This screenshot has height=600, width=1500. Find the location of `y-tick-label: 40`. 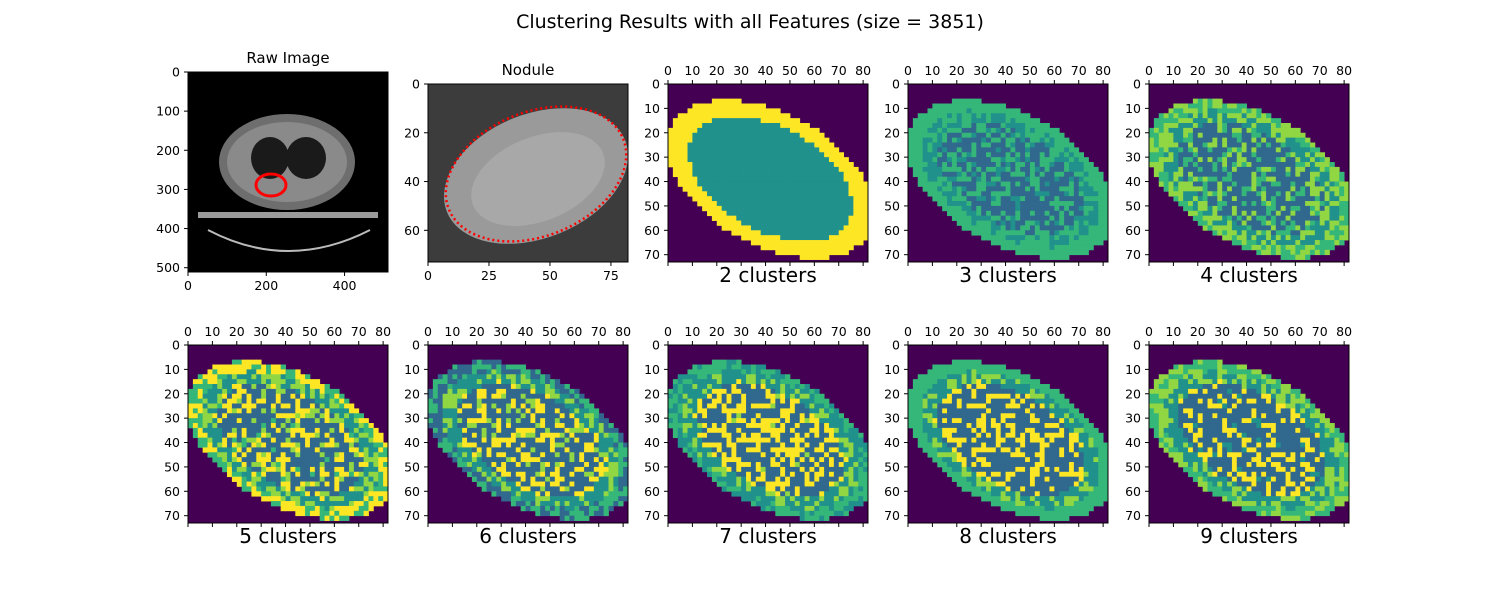

y-tick-label: 40 is located at coordinates (652, 181).